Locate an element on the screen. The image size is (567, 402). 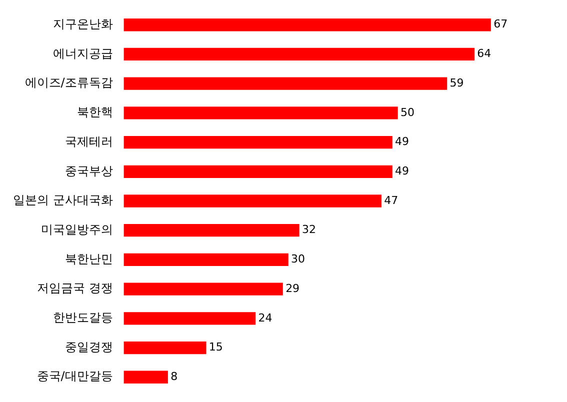
y-tick-label: 중국/대만갈등 is located at coordinates (74, 376).